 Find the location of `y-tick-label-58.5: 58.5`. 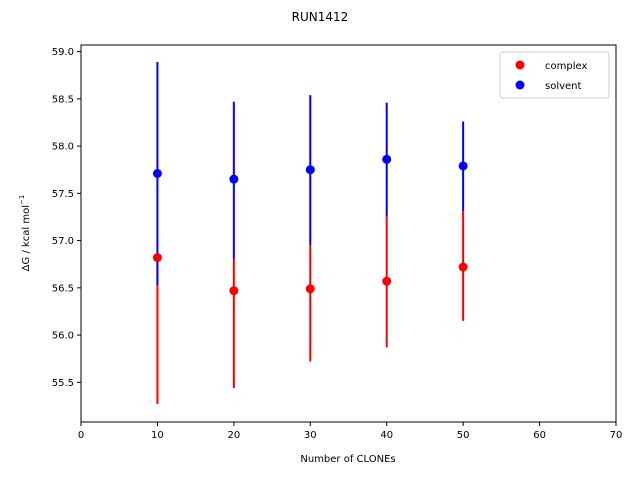

y-tick-label-58.5: 58.5 is located at coordinates (63, 99).